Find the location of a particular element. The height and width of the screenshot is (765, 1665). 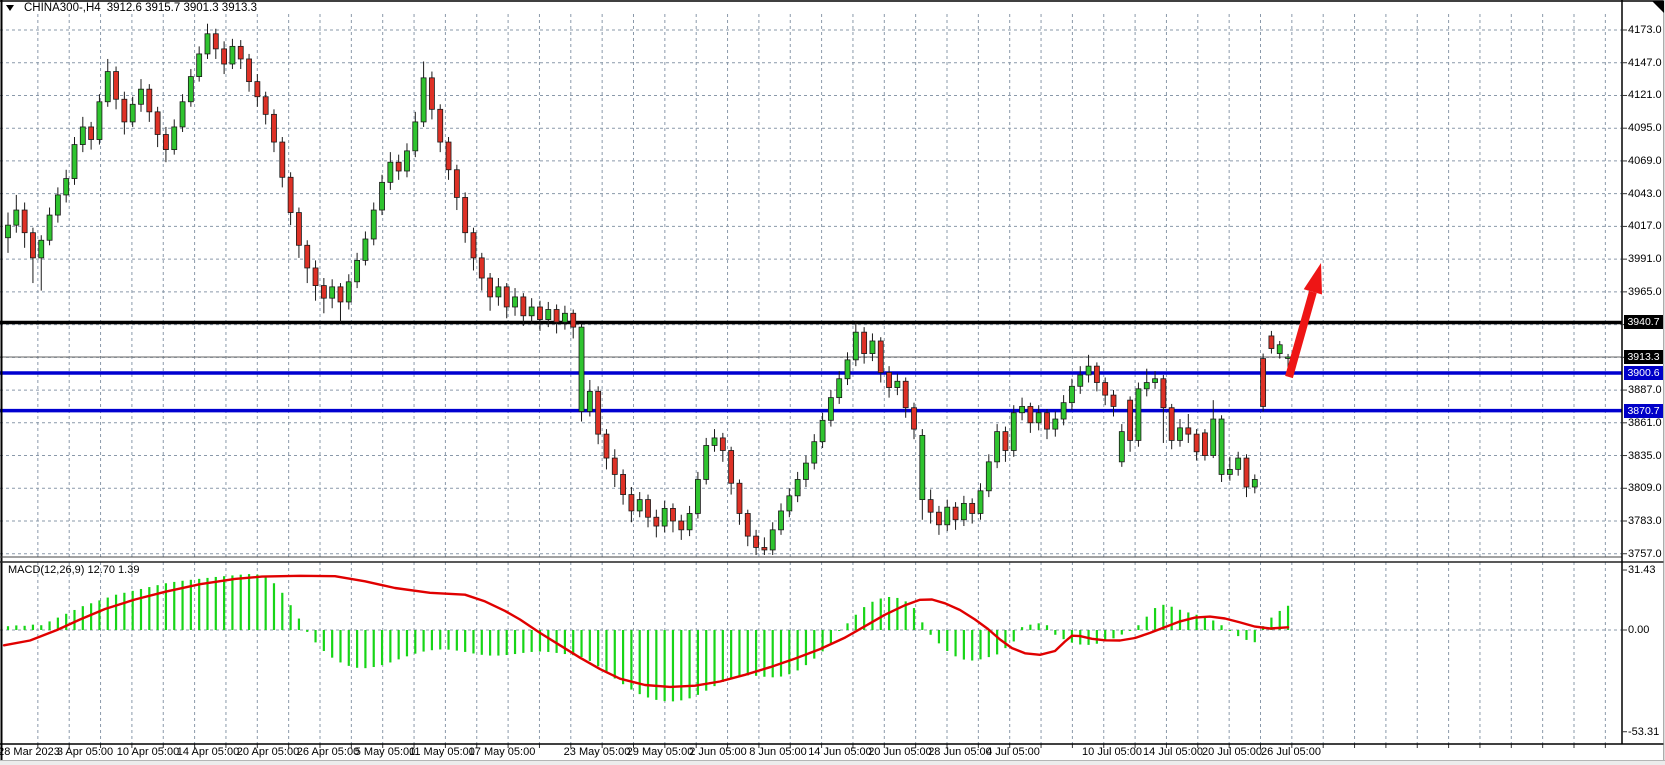

macd-signal-line is located at coordinates (646, 631).